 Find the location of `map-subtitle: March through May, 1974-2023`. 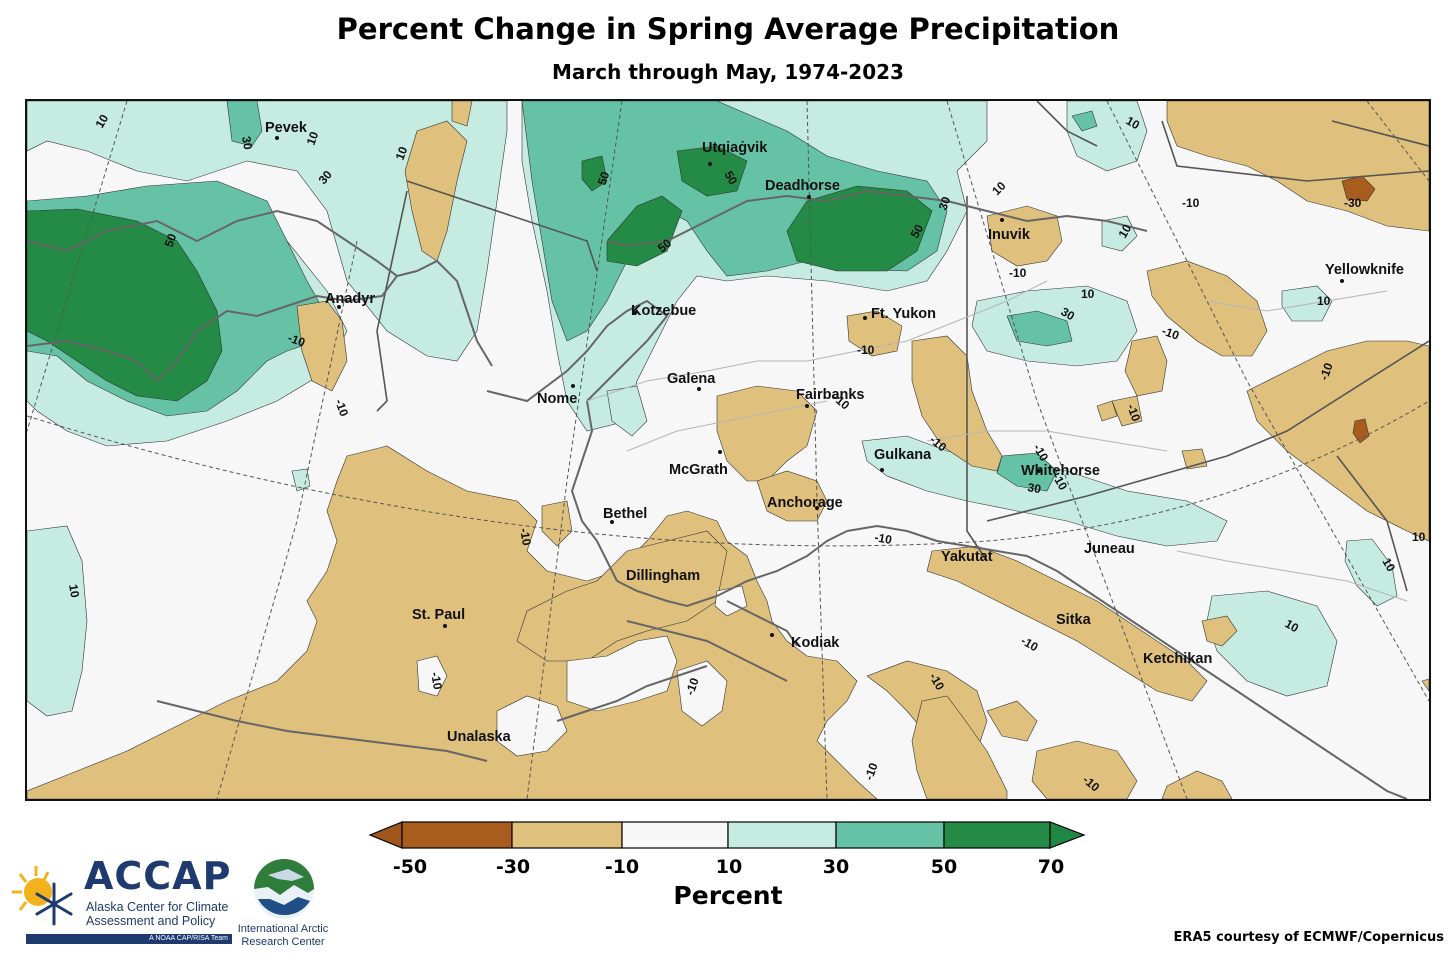

map-subtitle: March through May, 1974-2023 is located at coordinates (728, 72).